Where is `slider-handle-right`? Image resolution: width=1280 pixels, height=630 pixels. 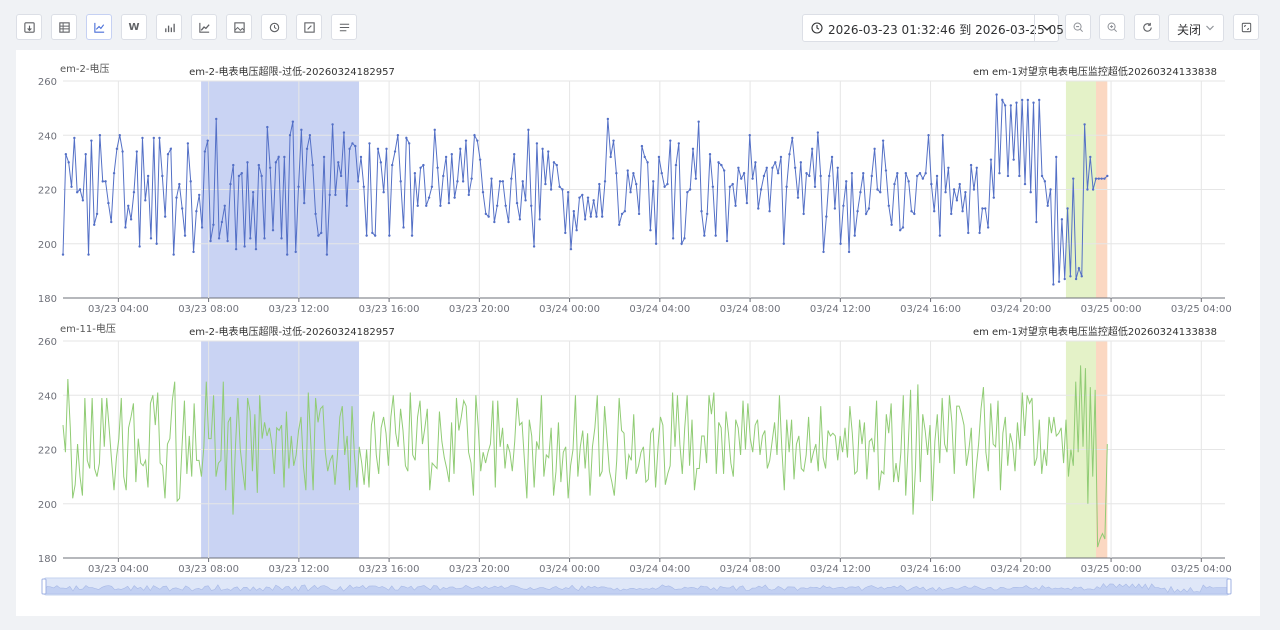 slider-handle-right is located at coordinates (1229, 586).